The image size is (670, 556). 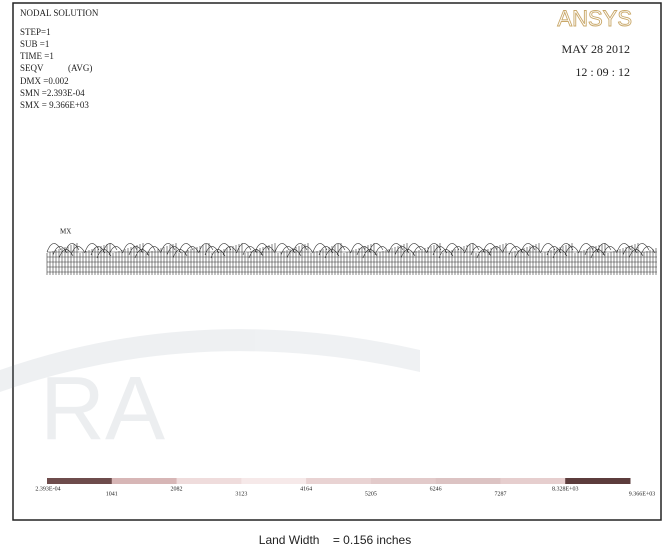 What do you see at coordinates (210, 394) in the screenshot?
I see `watermark: RA` at bounding box center [210, 394].